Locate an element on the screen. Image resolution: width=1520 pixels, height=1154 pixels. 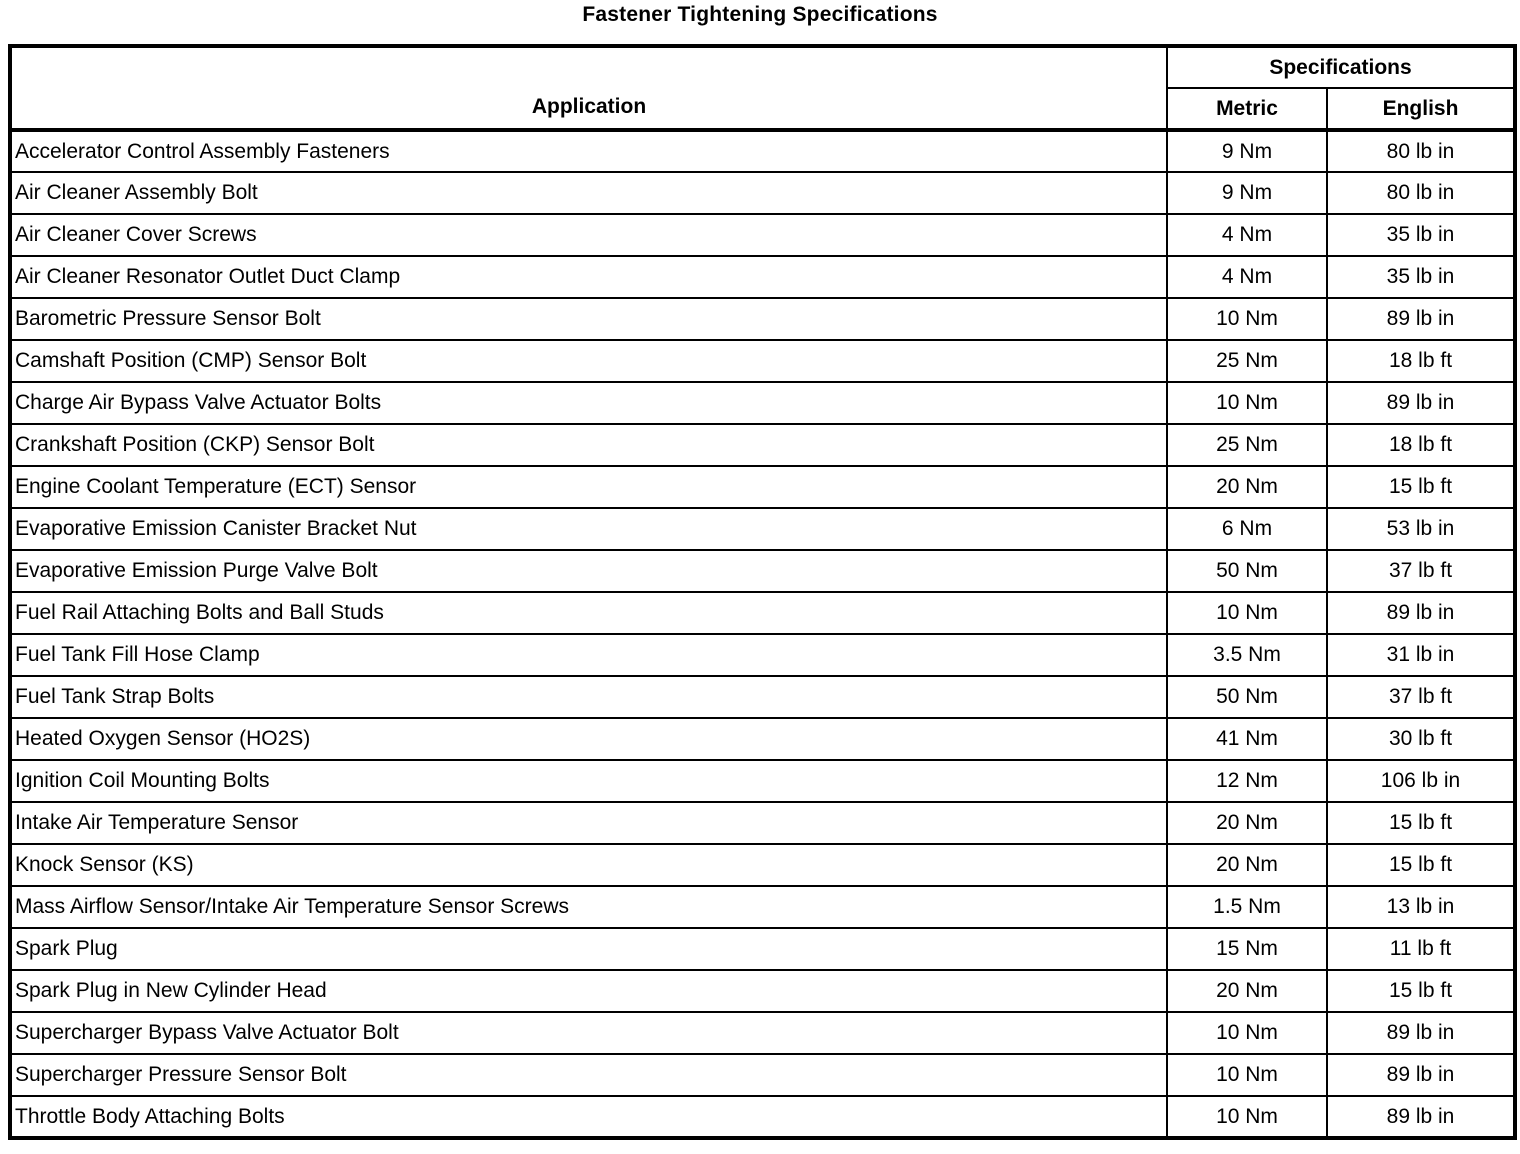
column-header-english: English is located at coordinates (1421, 109).